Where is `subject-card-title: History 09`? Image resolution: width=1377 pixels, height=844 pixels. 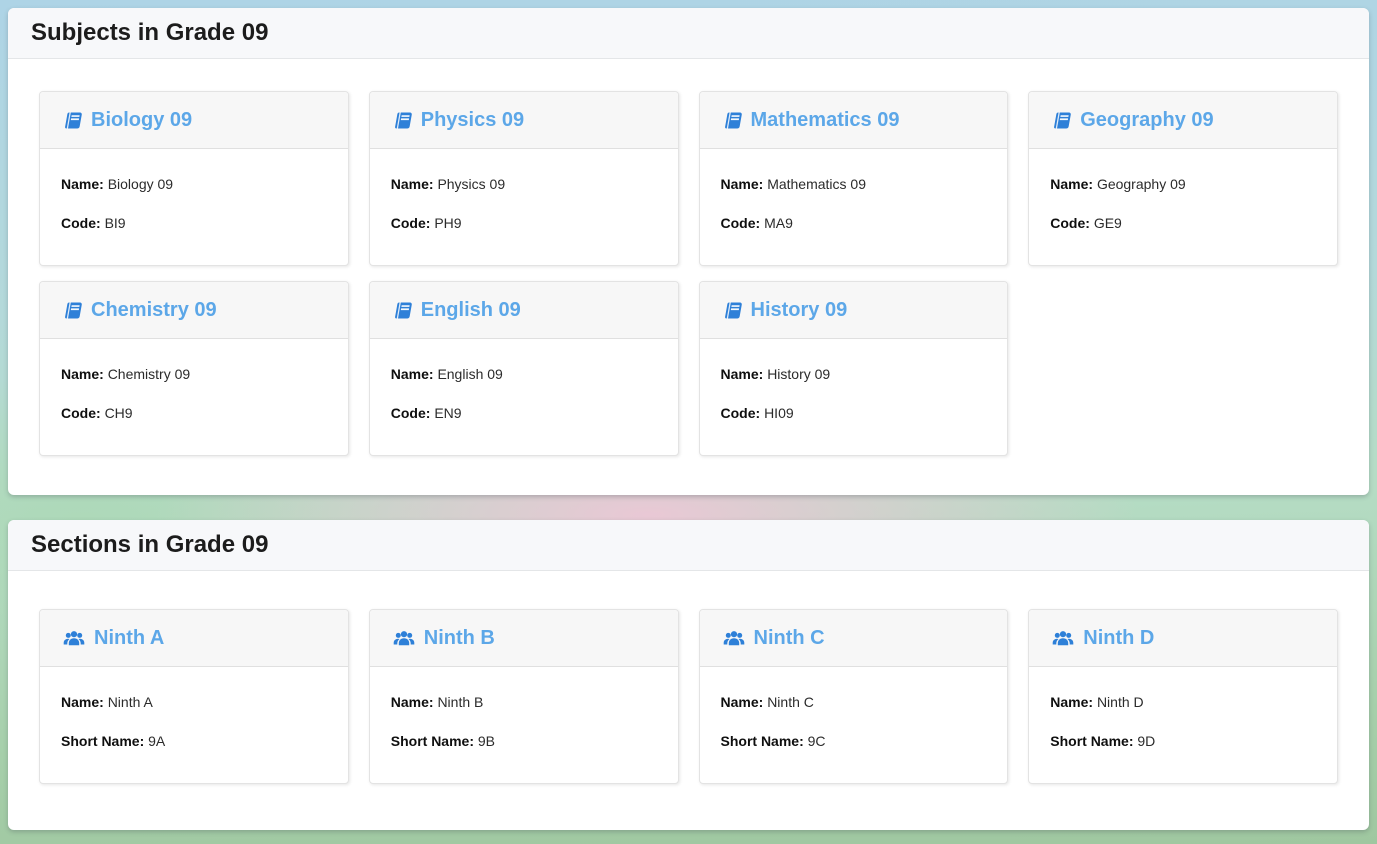 subject-card-title: History 09 is located at coordinates (799, 310).